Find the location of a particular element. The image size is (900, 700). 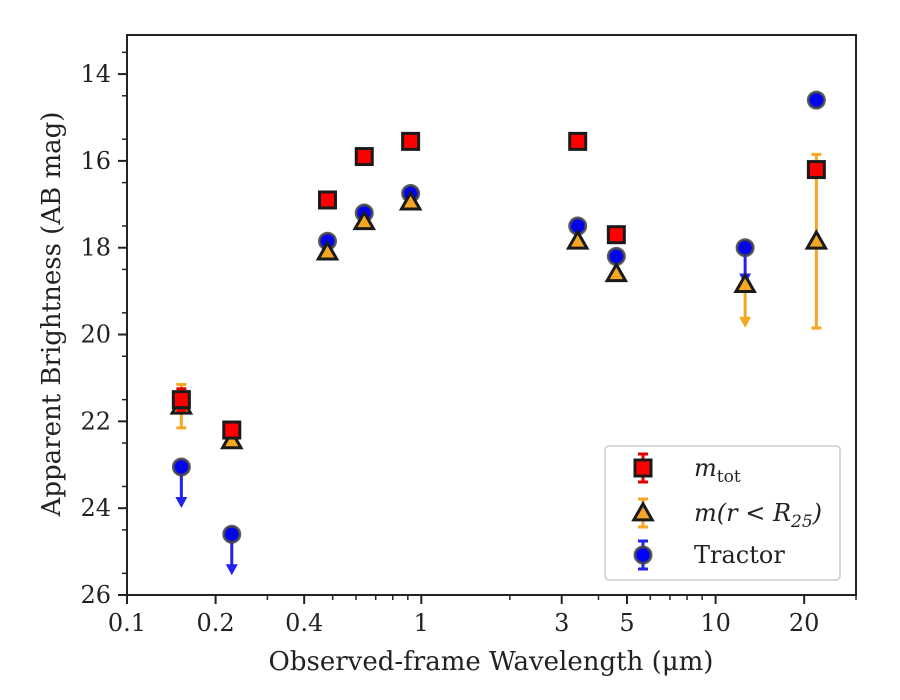

legend-label: Tractor is located at coordinates (739, 555).